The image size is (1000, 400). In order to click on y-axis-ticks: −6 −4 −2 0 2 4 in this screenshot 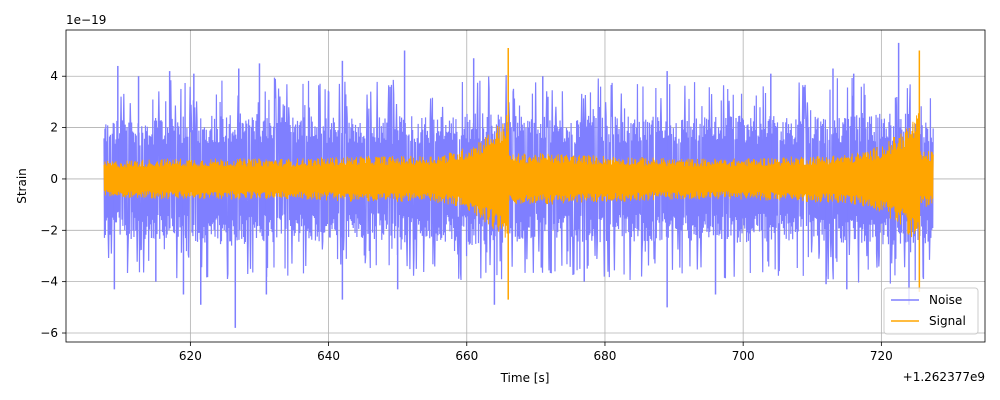, I will do `click(53, 204)`.